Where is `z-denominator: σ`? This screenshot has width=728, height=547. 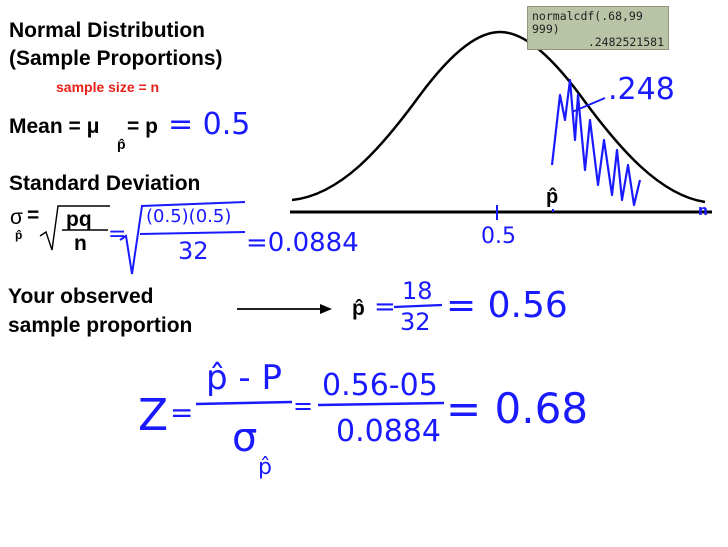
z-denominator: σ is located at coordinates (245, 438).